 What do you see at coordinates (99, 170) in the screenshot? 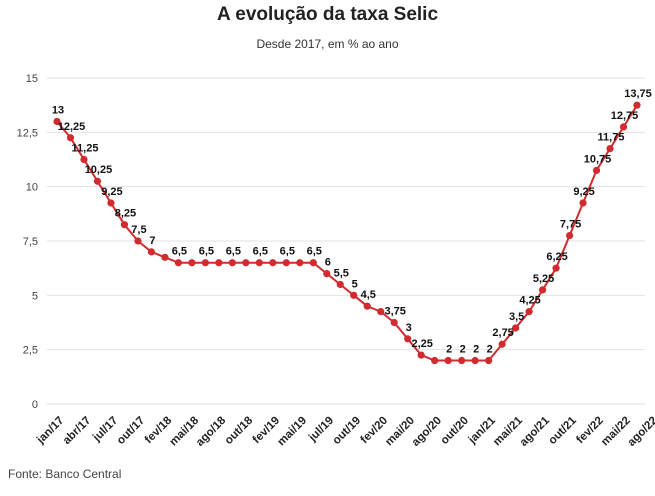
I see `data-label: 10,25` at bounding box center [99, 170].